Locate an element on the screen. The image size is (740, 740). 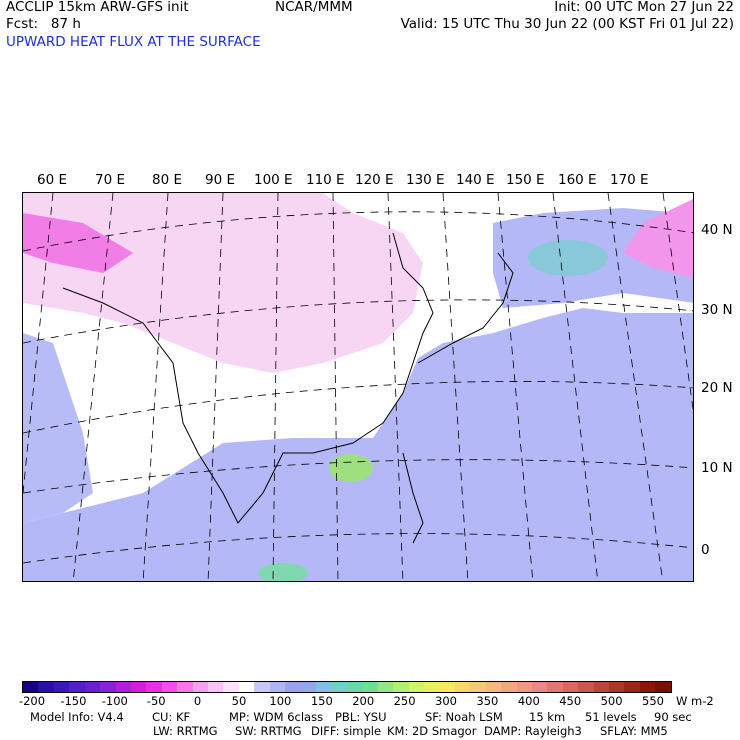
colorbar-tick-label: 550 is located at coordinates (653, 701).